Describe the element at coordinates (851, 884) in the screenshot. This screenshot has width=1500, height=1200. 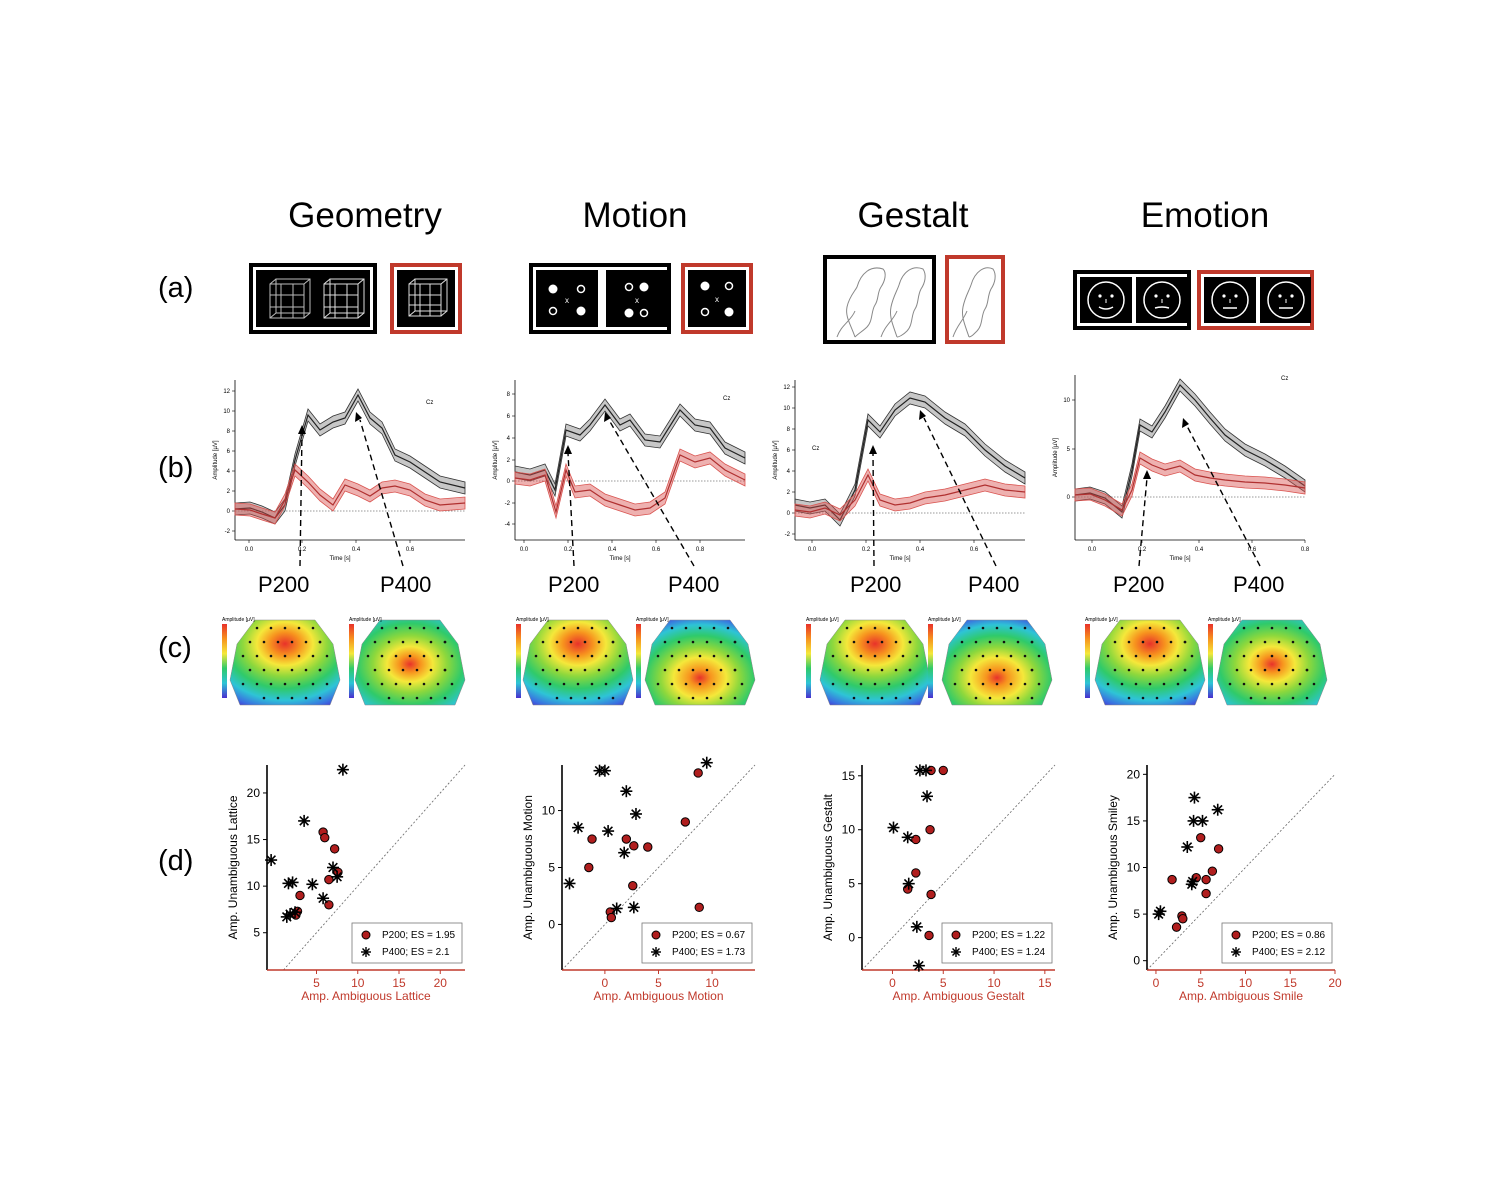
I see `y-tick-label: 5` at that location.